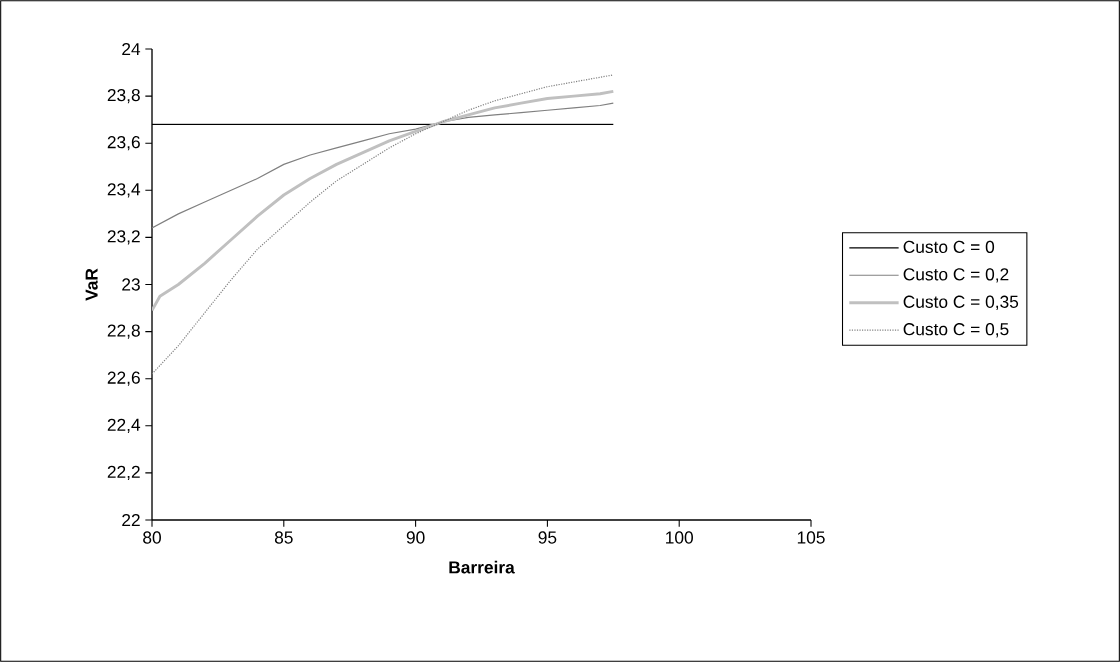  Describe the element at coordinates (123, 378) in the screenshot. I see `y-tick-label: 22,6` at that location.